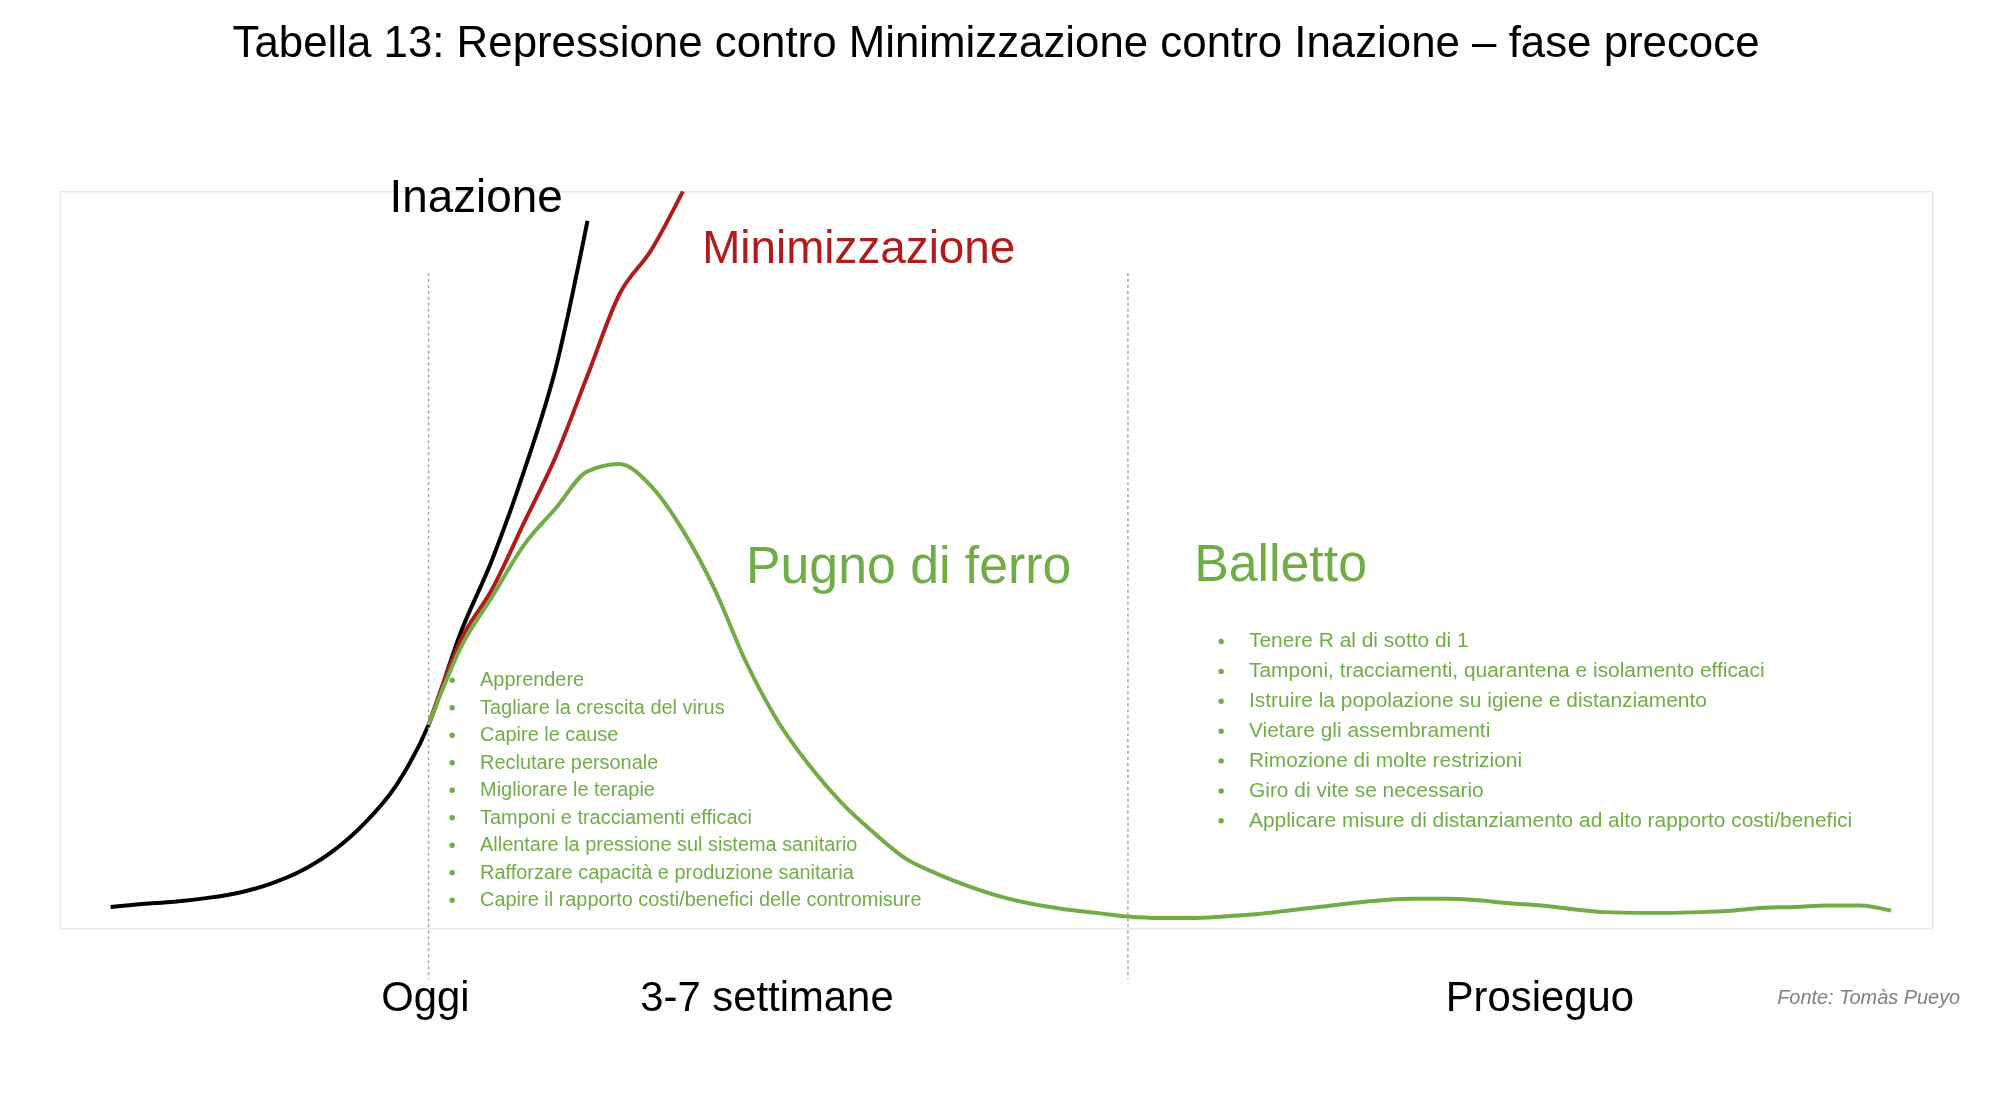 The height and width of the screenshot is (1096, 2000). I want to click on annotation: Tenere R al di sotto di 1, so click(1359, 640).